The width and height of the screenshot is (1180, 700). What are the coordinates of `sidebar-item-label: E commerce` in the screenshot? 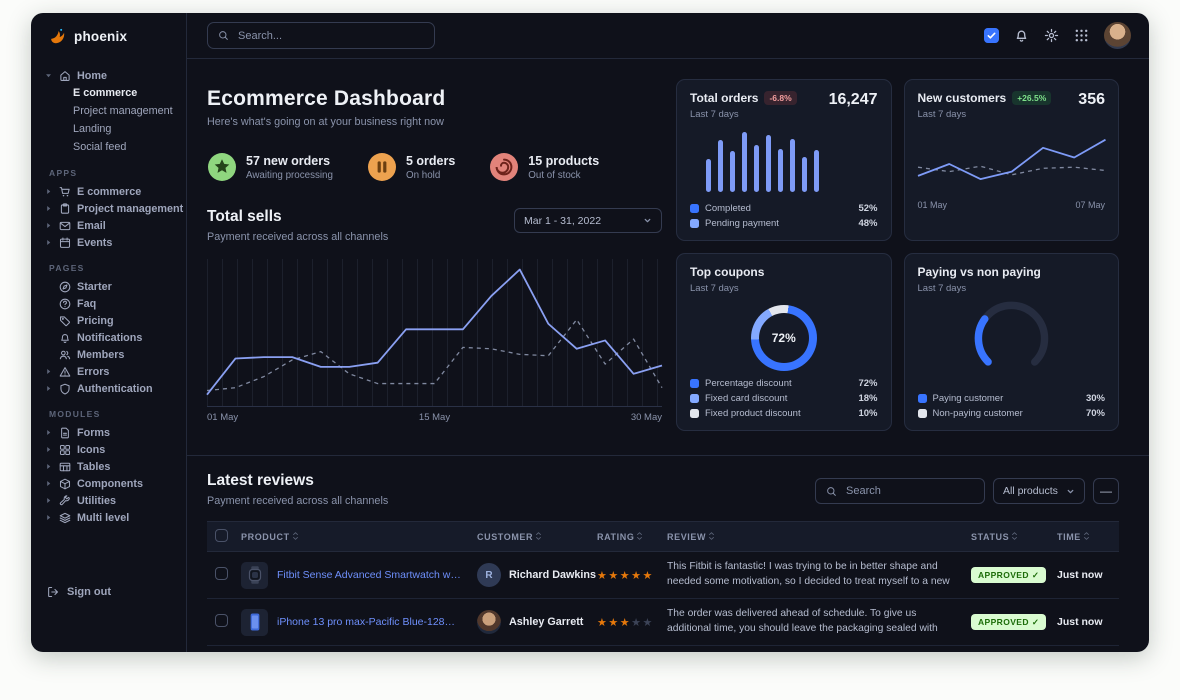 It's located at (109, 191).